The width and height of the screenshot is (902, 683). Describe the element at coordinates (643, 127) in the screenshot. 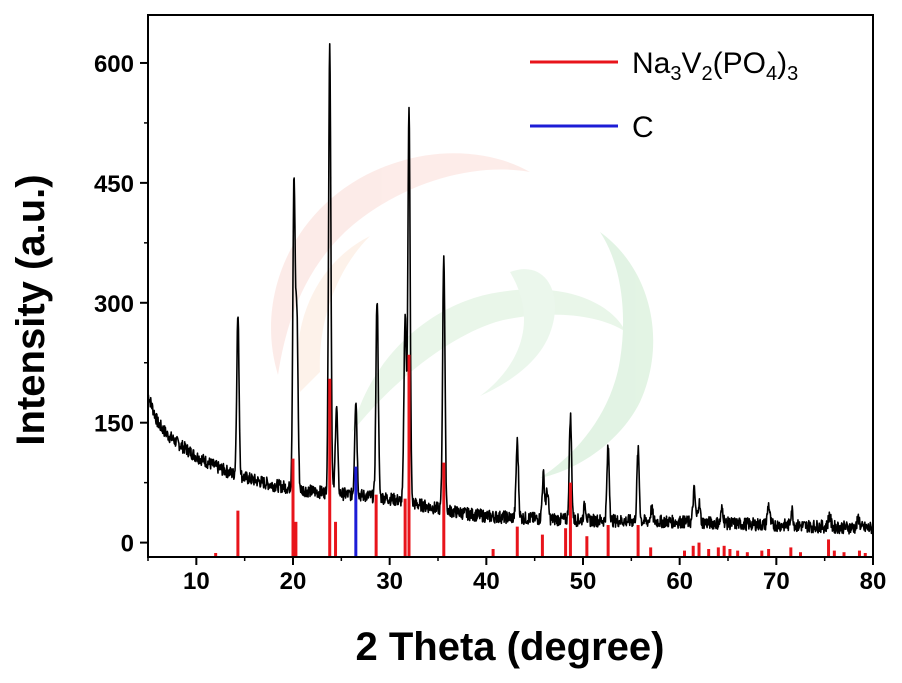

I see `legend-label: C` at that location.